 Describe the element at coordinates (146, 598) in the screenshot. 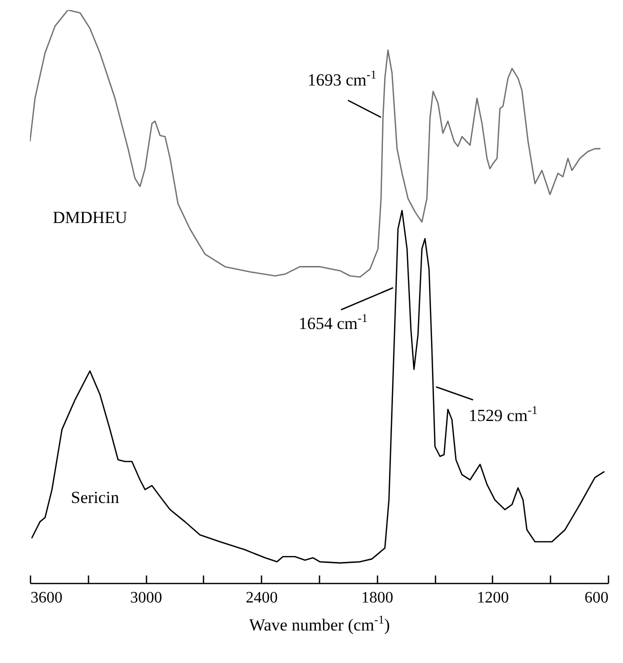

I see `x-tick-label: 3000` at that location.